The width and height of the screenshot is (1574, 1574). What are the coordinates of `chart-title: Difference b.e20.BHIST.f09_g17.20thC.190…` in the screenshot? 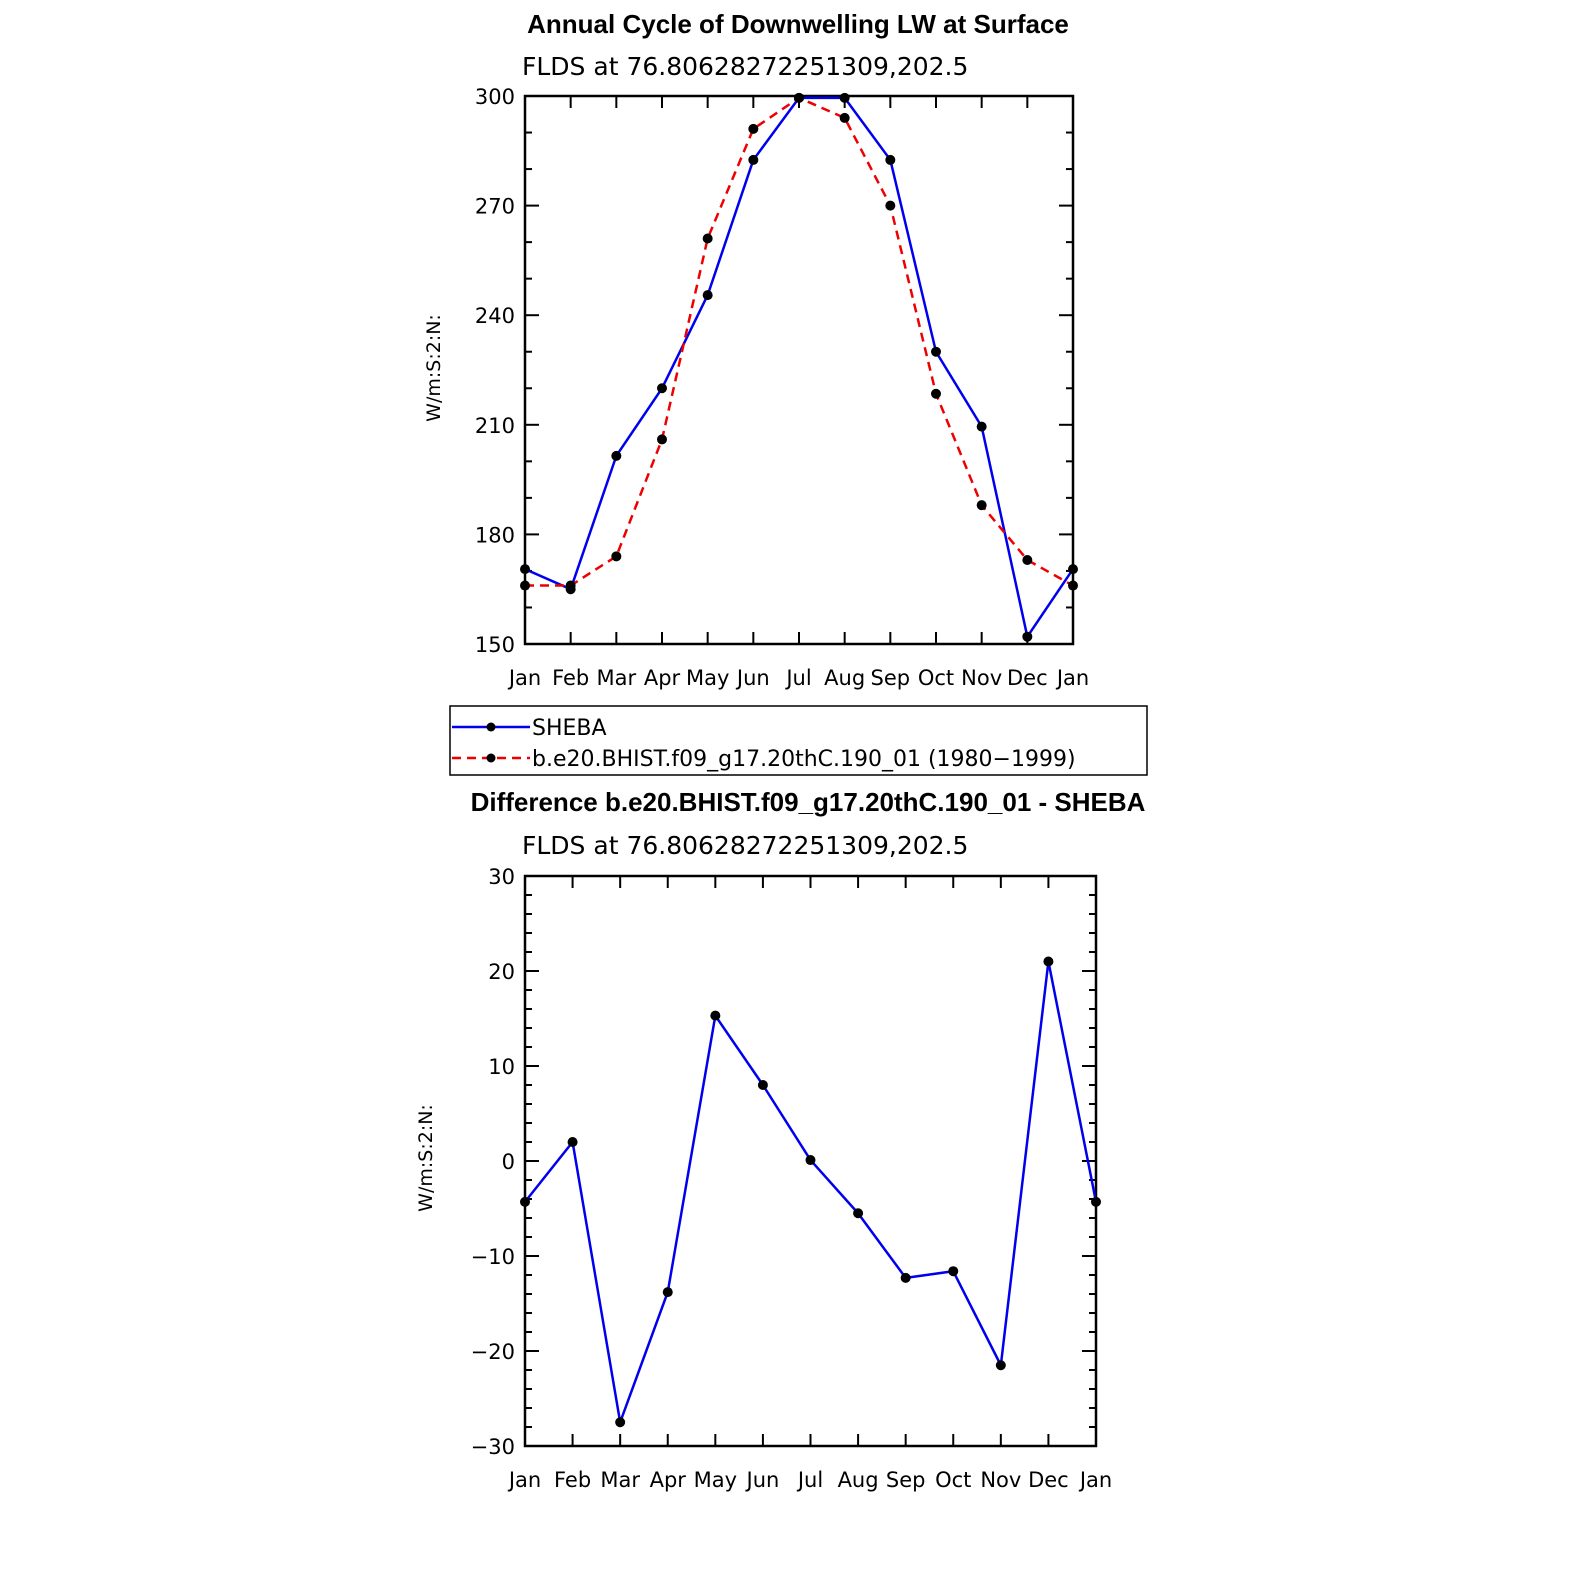 It's located at (808, 802).